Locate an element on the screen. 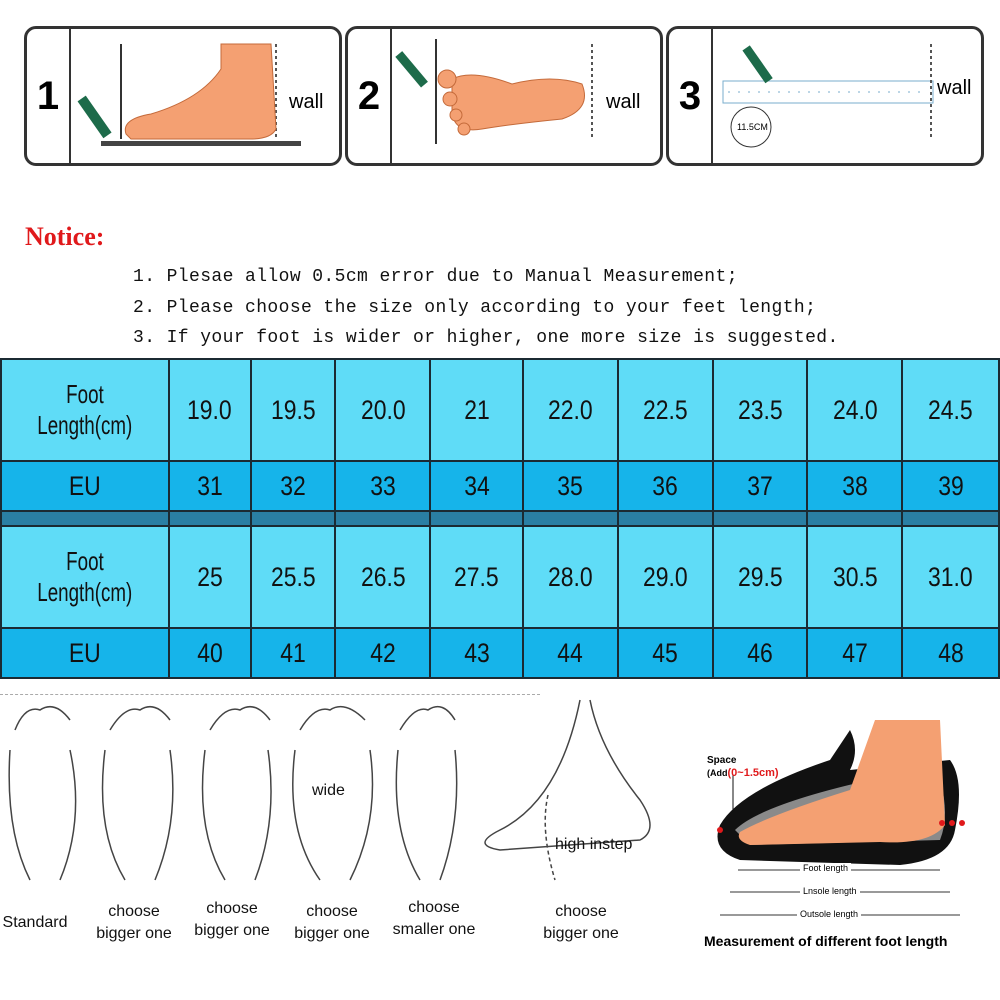 This screenshot has height=1000, width=1000. eu-size-cell: 46 is located at coordinates (760, 653).